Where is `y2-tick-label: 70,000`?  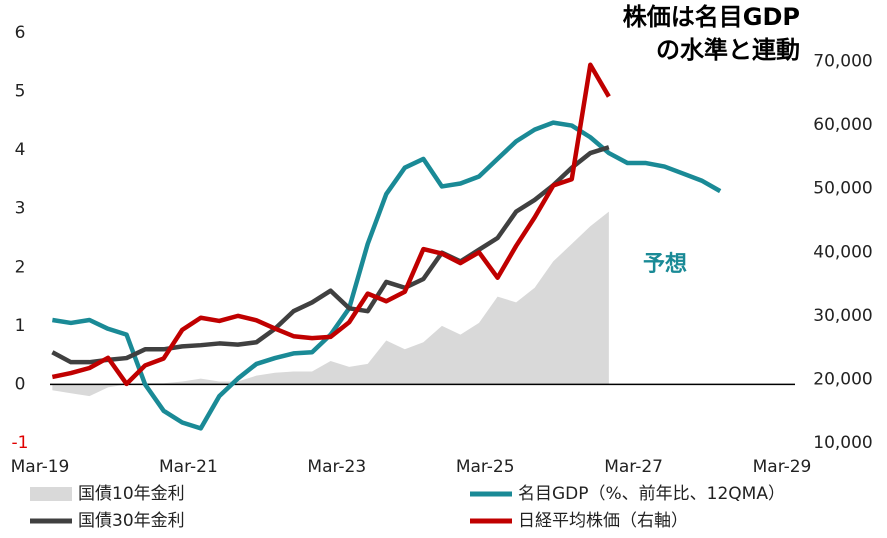 y2-tick-label: 70,000 is located at coordinates (842, 62).